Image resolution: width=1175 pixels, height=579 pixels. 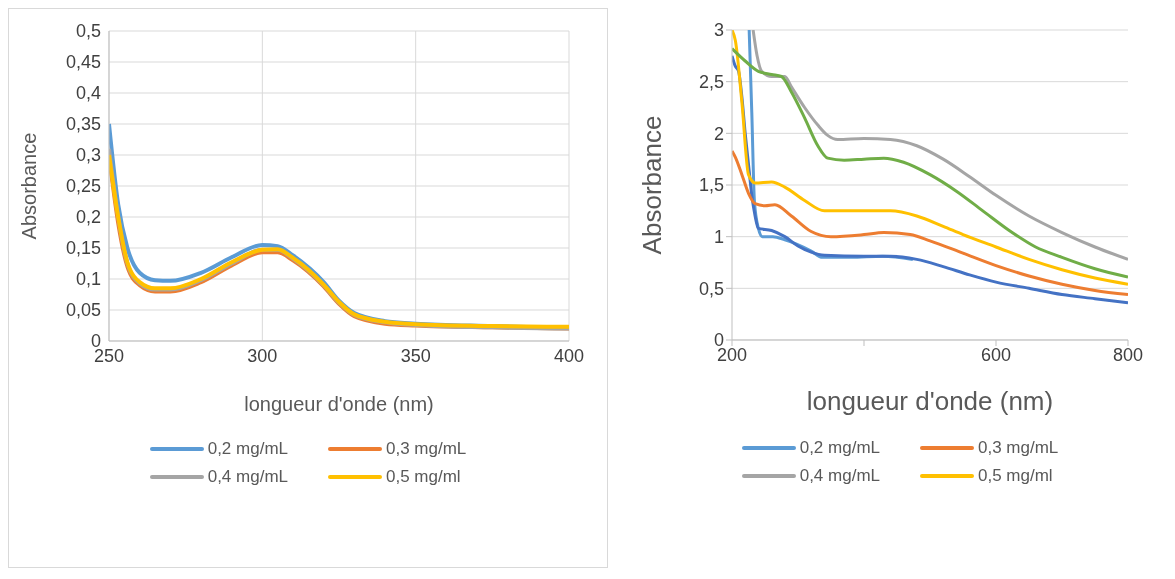 I want to click on y-tick-label: 1,5, so click(x=711, y=185).